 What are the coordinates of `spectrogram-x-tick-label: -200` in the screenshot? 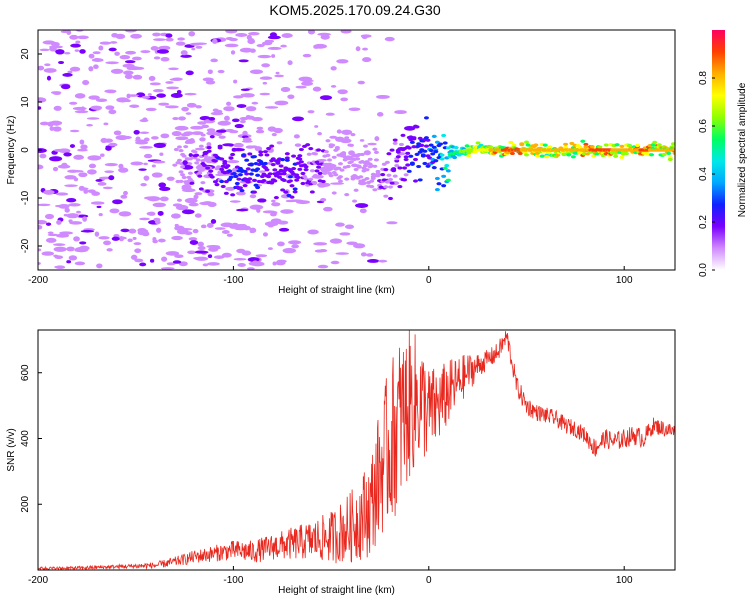 It's located at (38, 280).